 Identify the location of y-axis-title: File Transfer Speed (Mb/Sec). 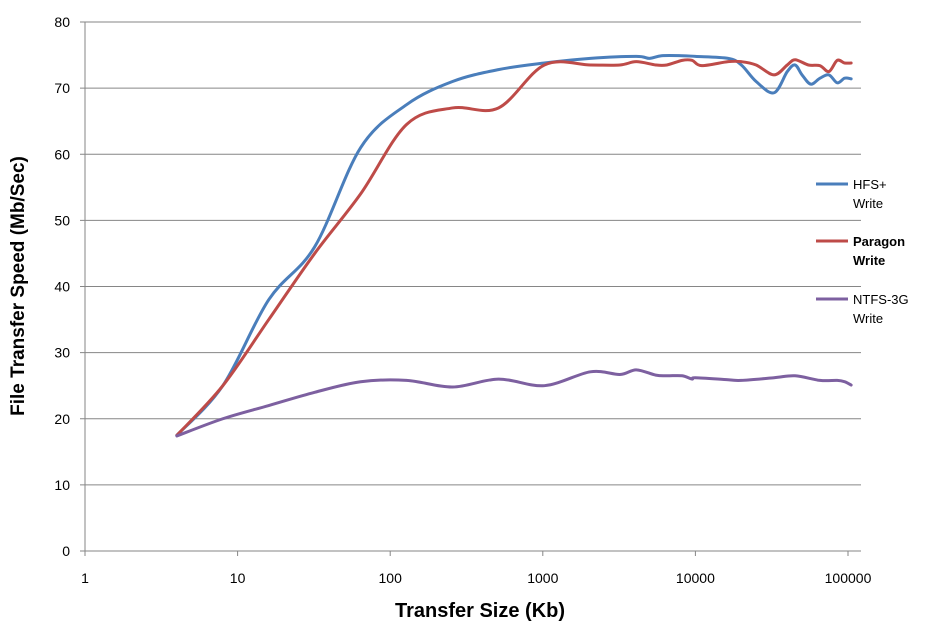
(18, 286).